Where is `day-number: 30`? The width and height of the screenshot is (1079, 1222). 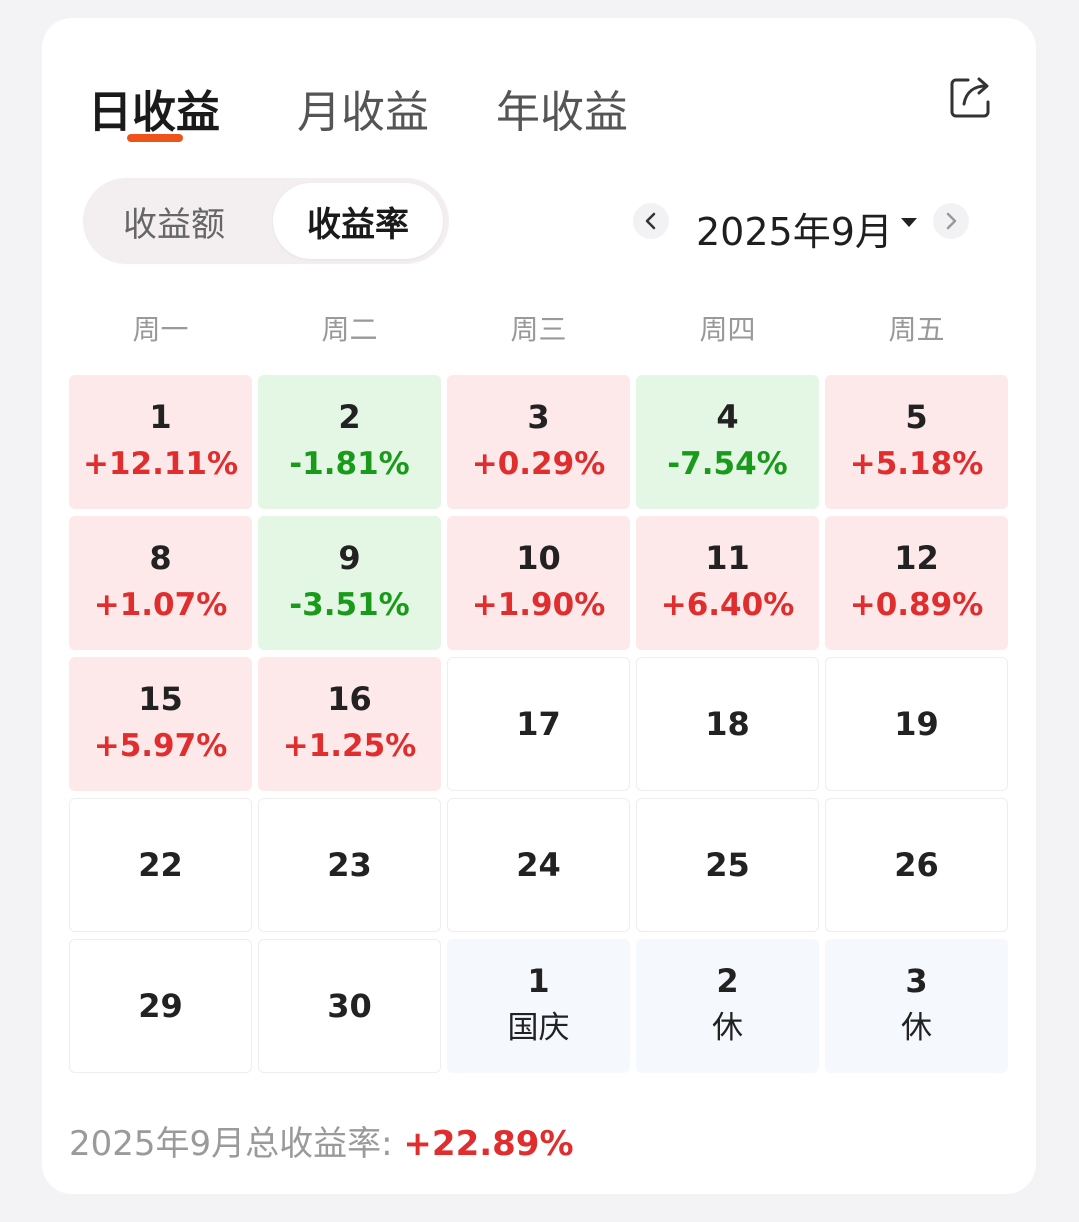 day-number: 30 is located at coordinates (349, 1006).